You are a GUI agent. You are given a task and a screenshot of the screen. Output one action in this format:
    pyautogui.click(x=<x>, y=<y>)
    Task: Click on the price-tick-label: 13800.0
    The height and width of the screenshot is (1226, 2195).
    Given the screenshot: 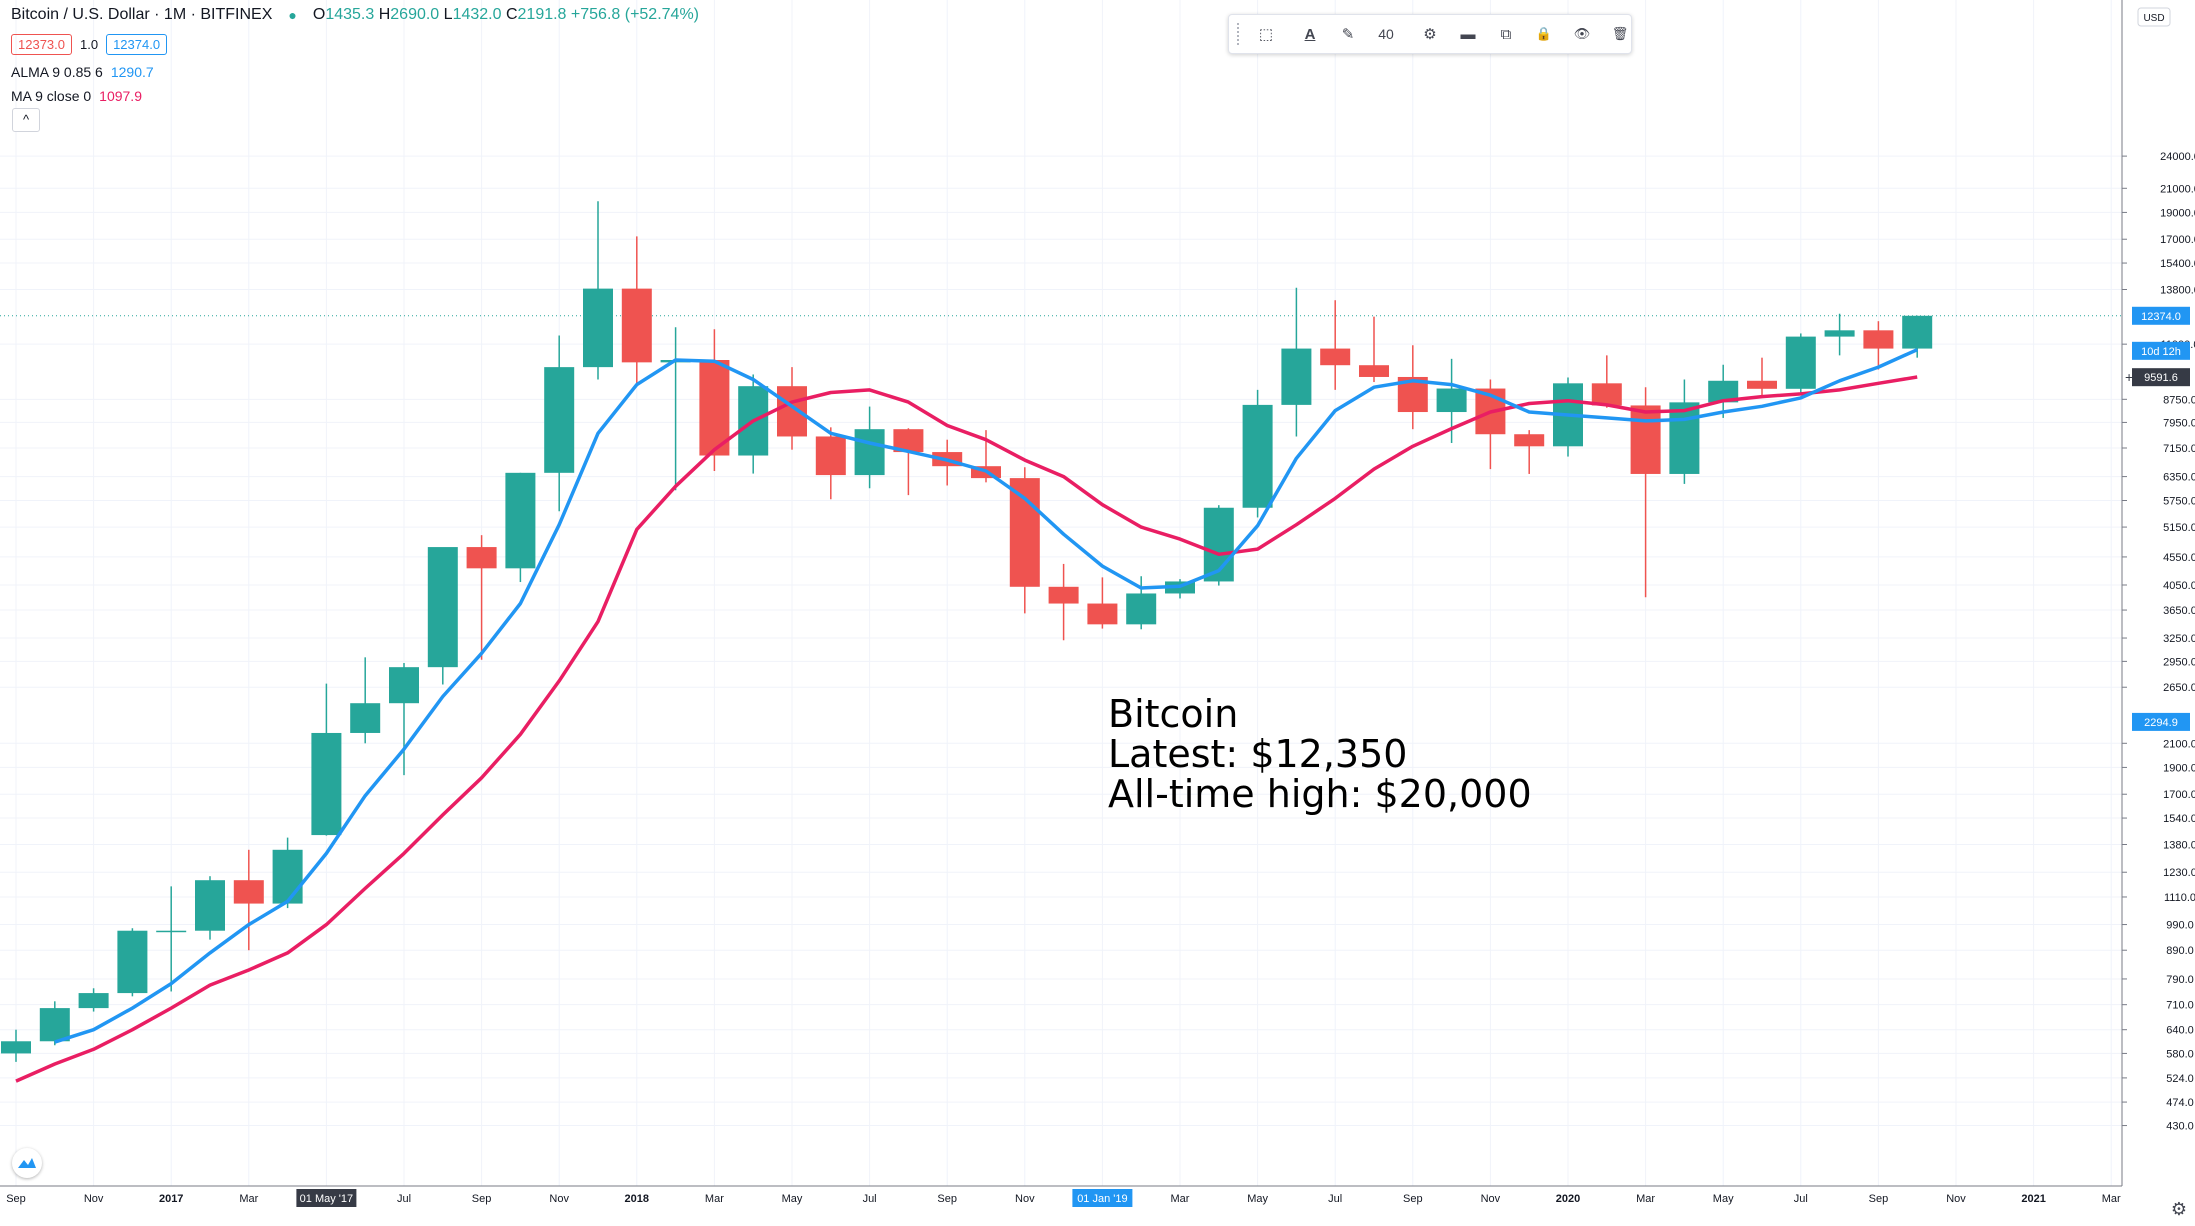 What is the action you would take?
    pyautogui.click(x=2177, y=290)
    